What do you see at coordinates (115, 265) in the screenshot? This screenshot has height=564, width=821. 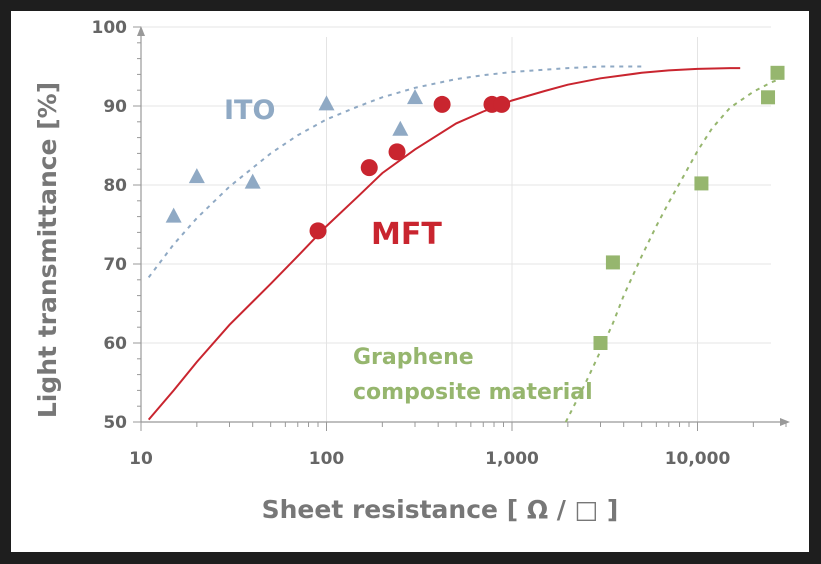 I see `y-tick-label: 70` at bounding box center [115, 265].